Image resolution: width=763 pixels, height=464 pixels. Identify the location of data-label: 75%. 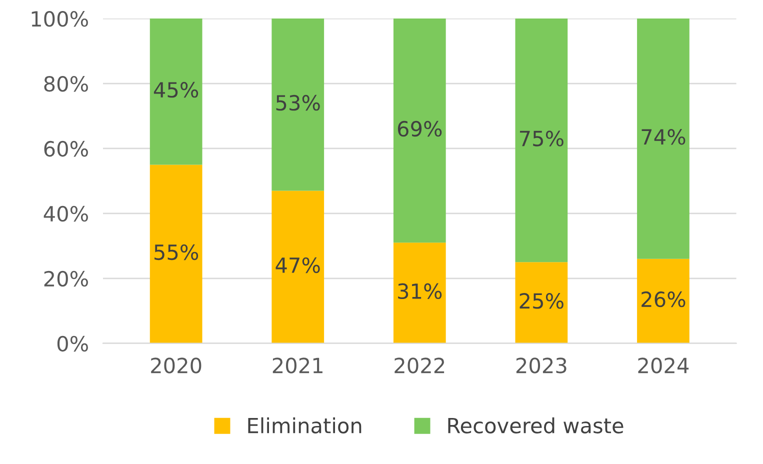
(542, 138).